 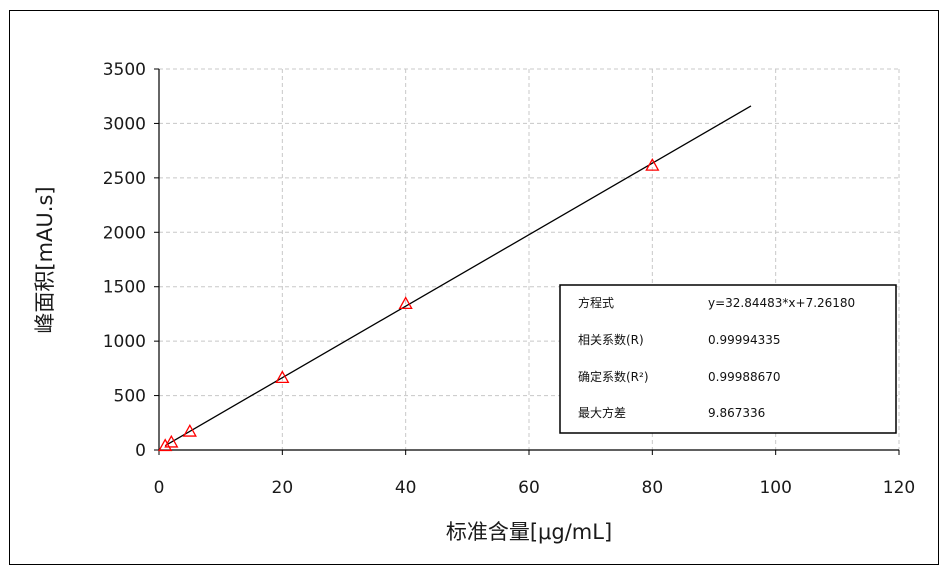 What do you see at coordinates (124, 179) in the screenshot?
I see `y-tick-label-5: 2500` at bounding box center [124, 179].